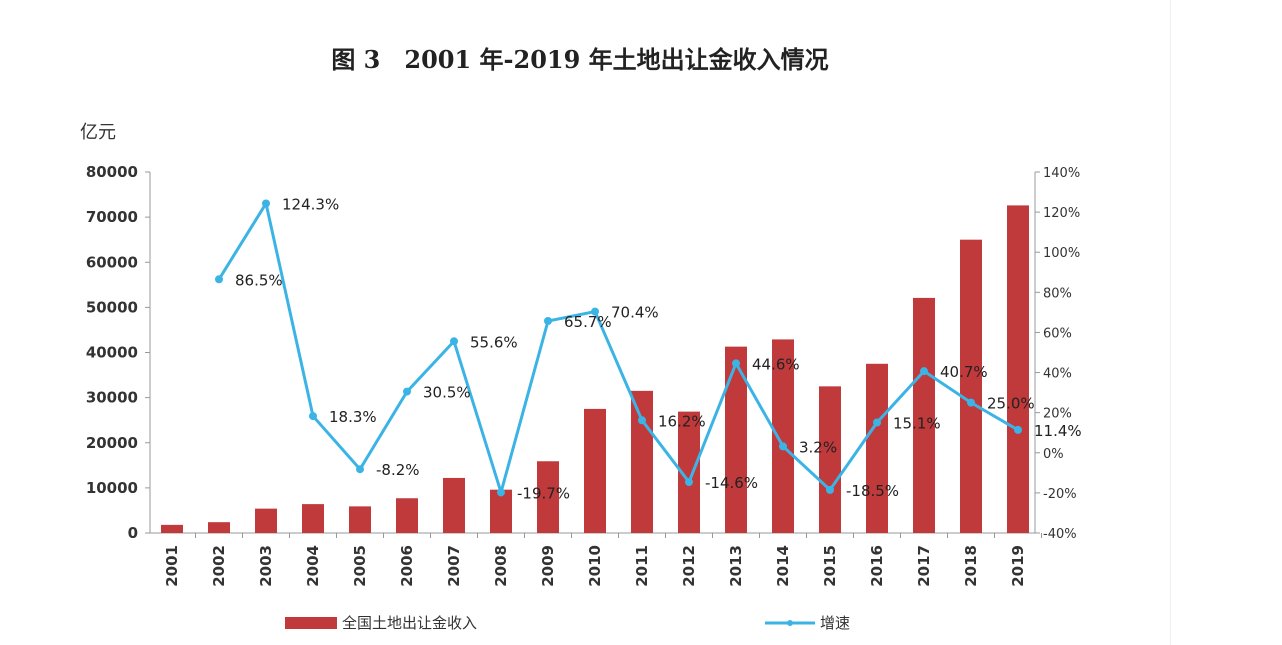  What do you see at coordinates (447, 393) in the screenshot?
I see `data-label: 30.5%` at bounding box center [447, 393].